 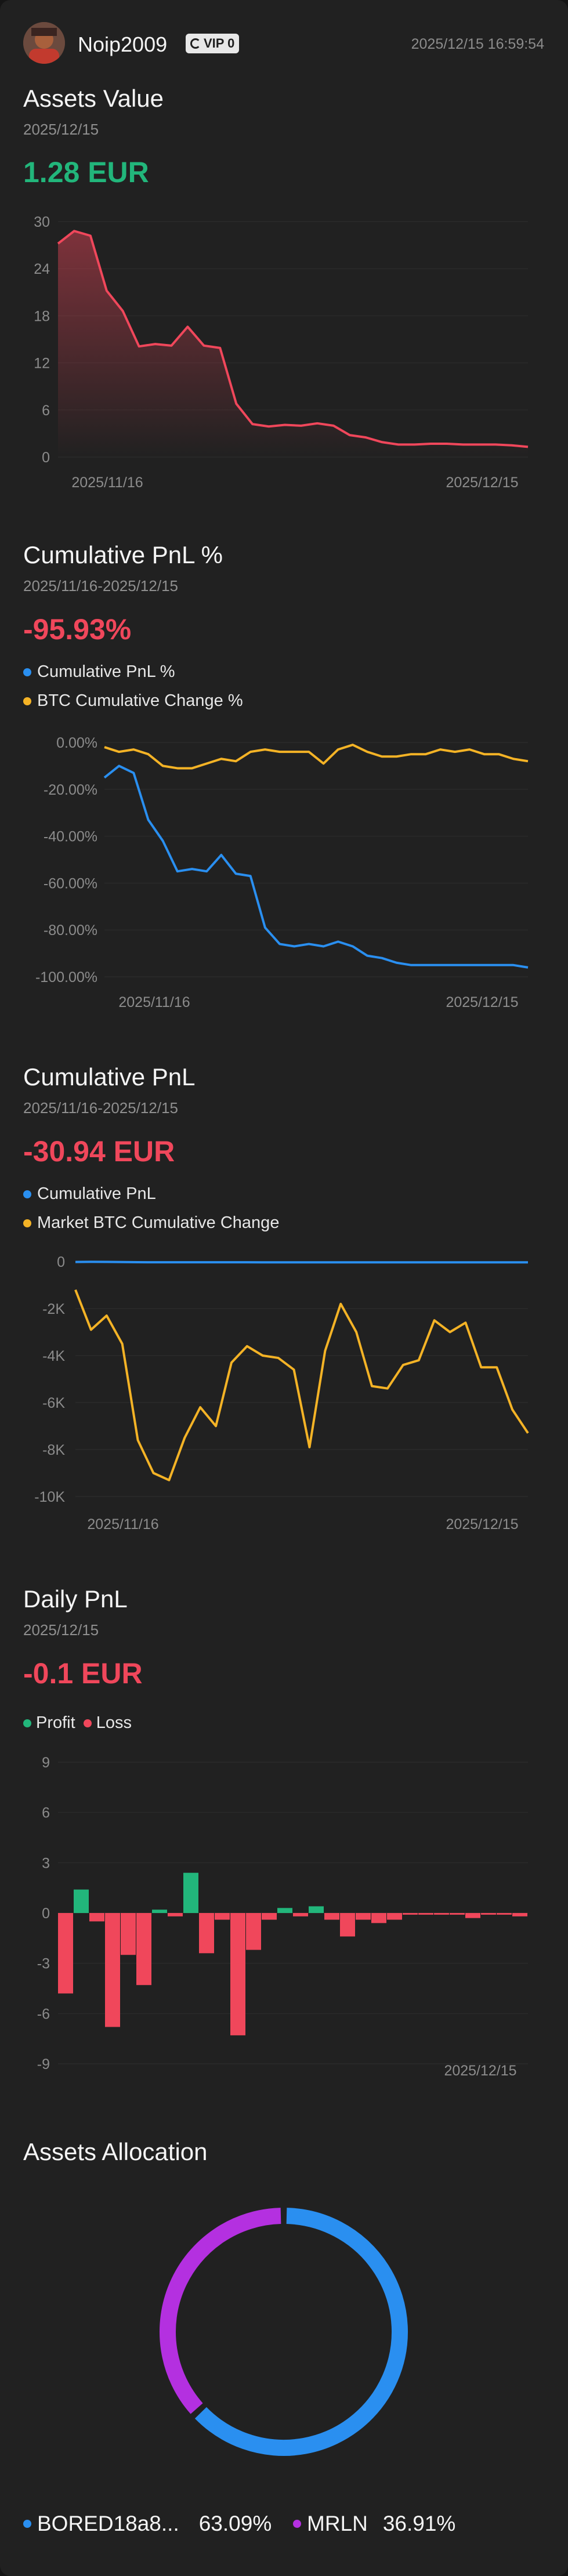 I want to click on cum-pnl-chart: 0 -2K -4K -6K -8K -10K 2025/11/16 2025/12/15, so click(x=284, y=1395).